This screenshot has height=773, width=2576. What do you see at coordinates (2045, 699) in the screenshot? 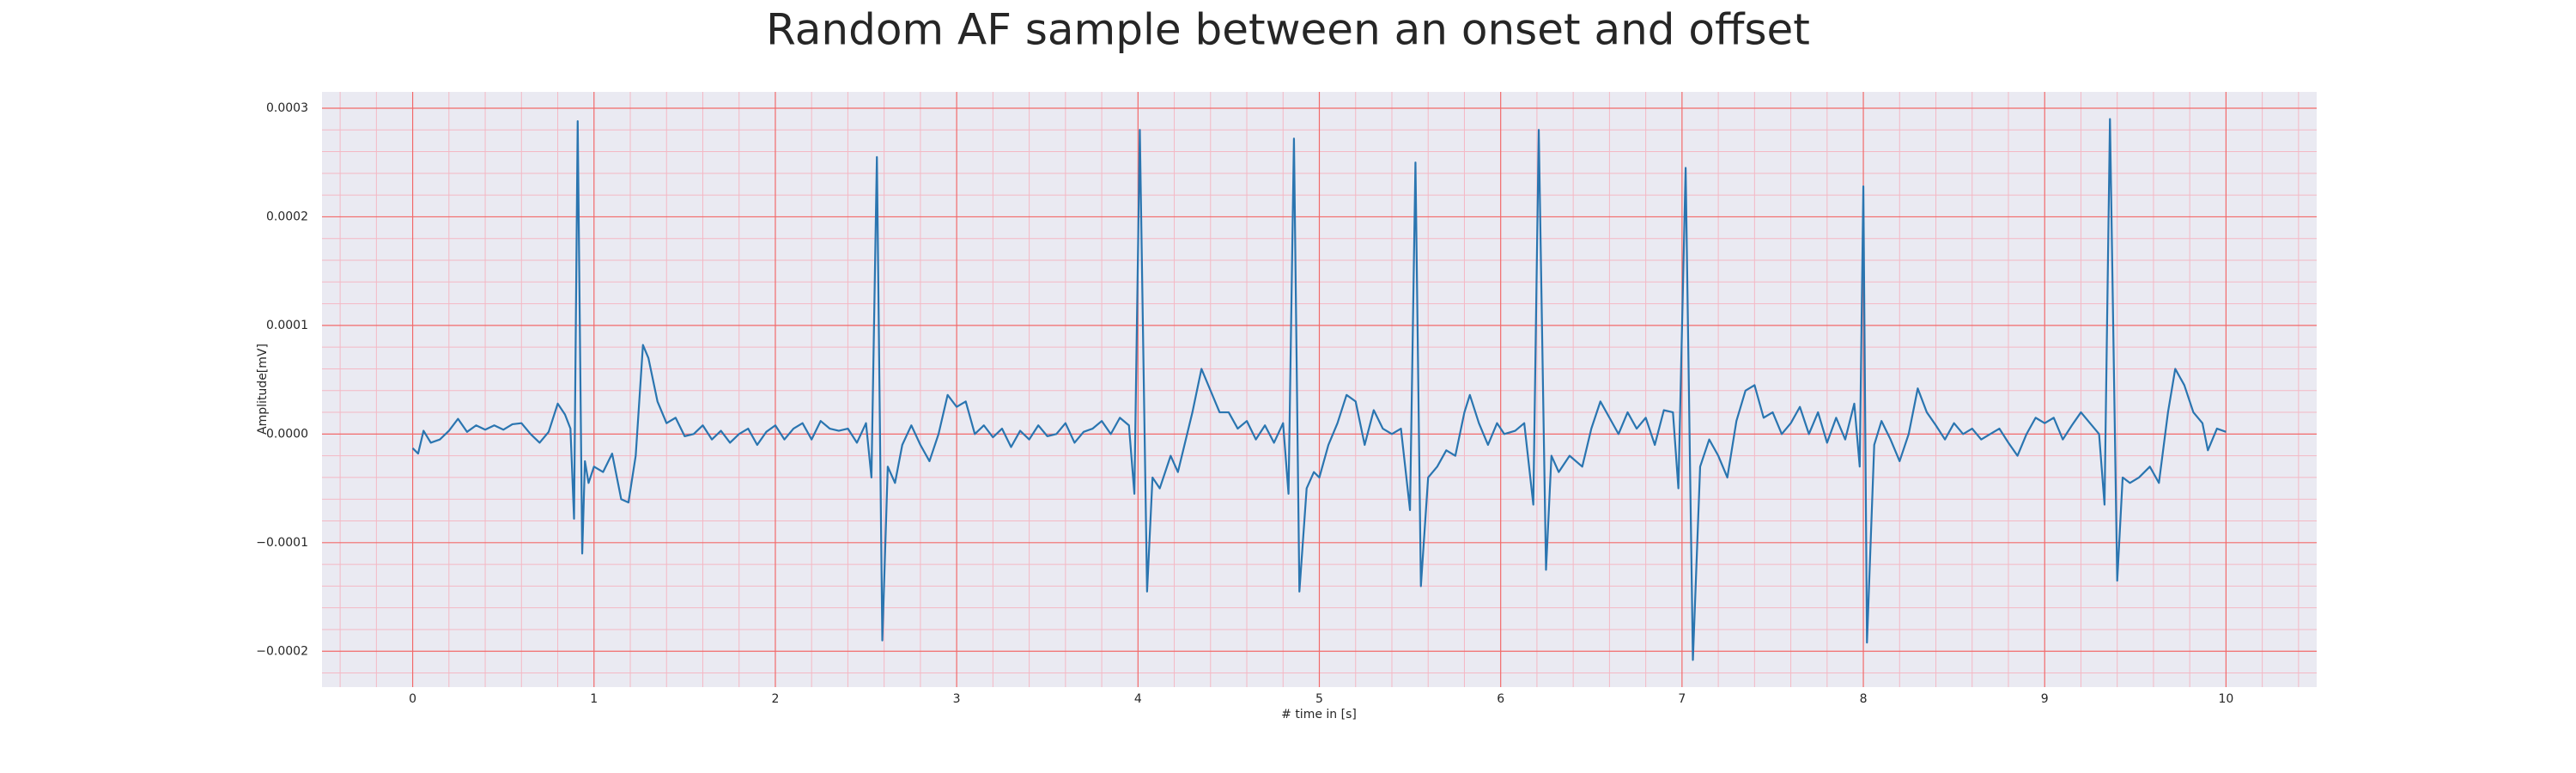
I see `x-tick-label: 9` at bounding box center [2045, 699].